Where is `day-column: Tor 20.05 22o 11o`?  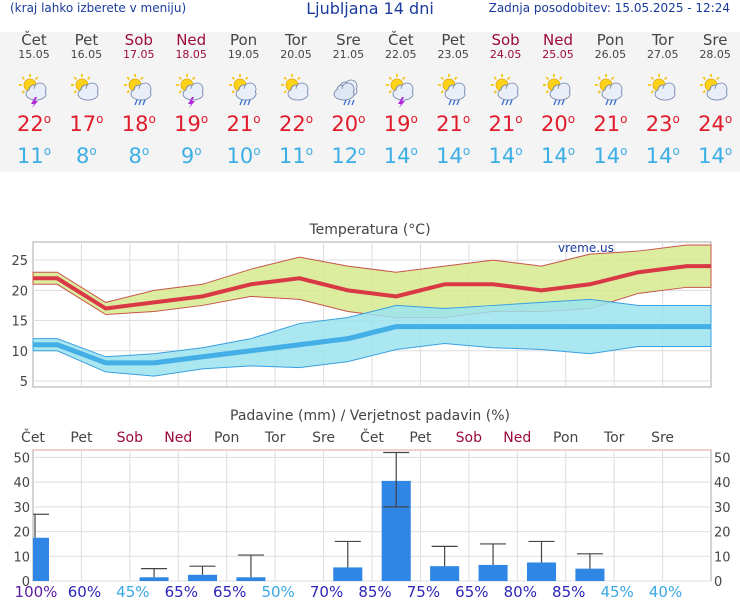 day-column: Tor 20.05 22o 11o is located at coordinates (296, 99).